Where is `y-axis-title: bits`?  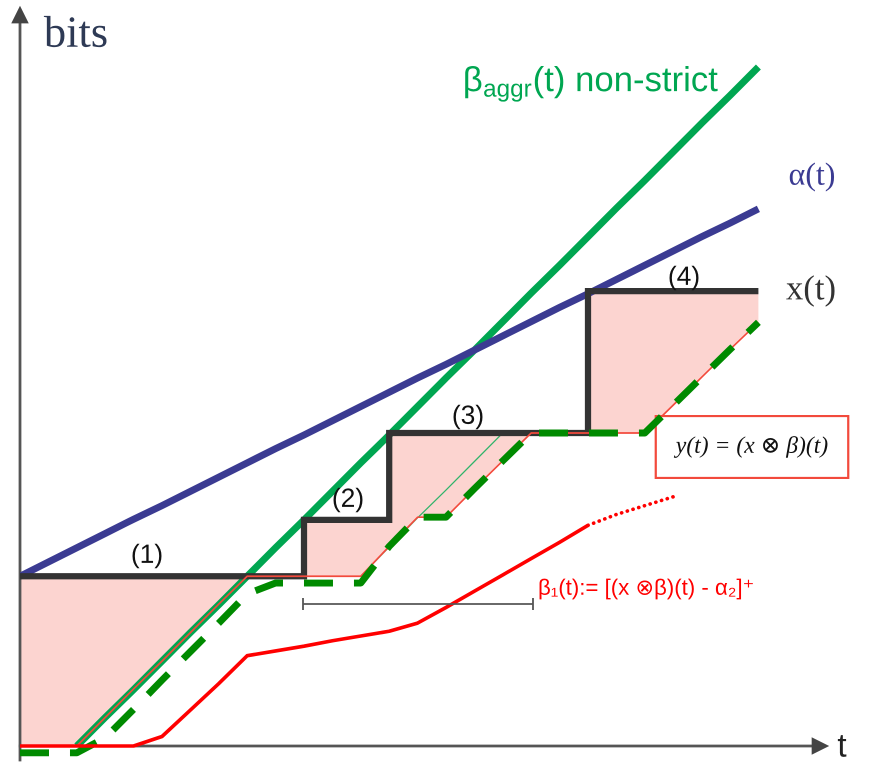 y-axis-title: bits is located at coordinates (75, 32).